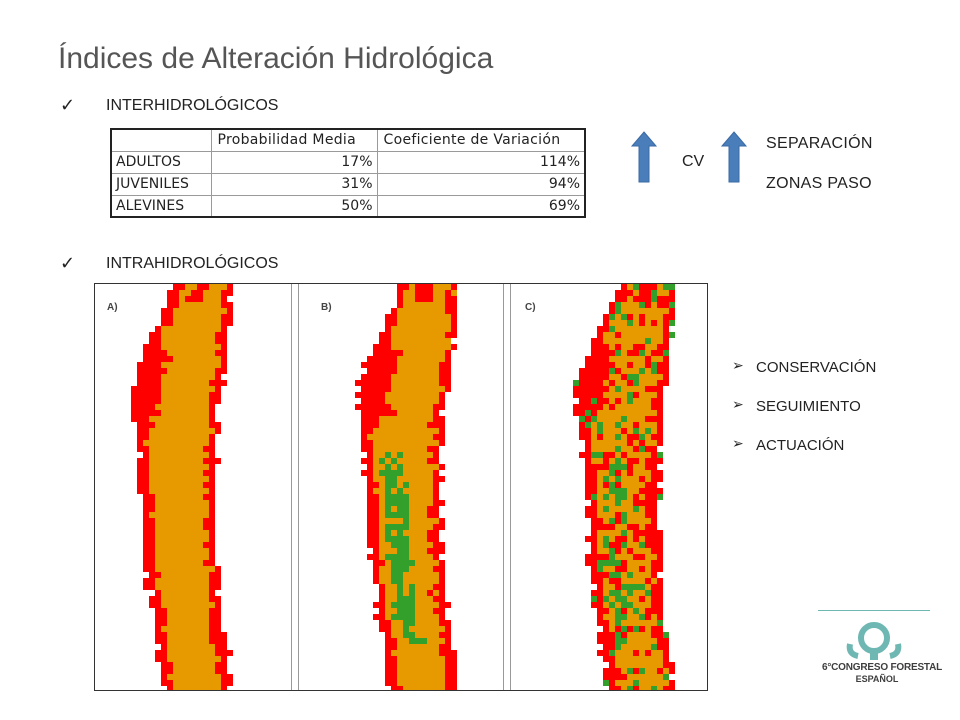 The height and width of the screenshot is (720, 960). I want to click on logo-text-line1: 6°CONGRESO FORESTAL, so click(882, 667).